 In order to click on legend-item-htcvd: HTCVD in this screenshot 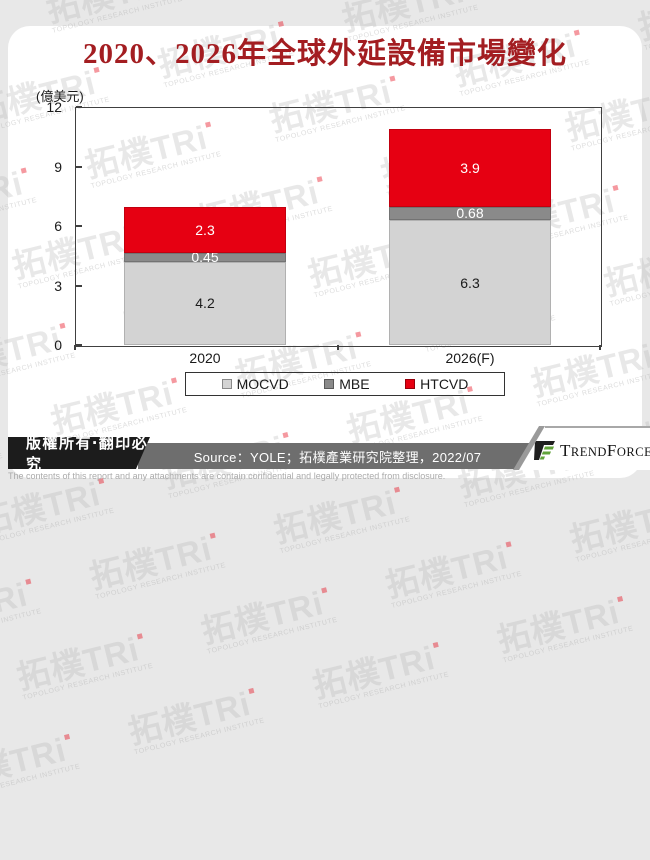, I will do `click(436, 384)`.